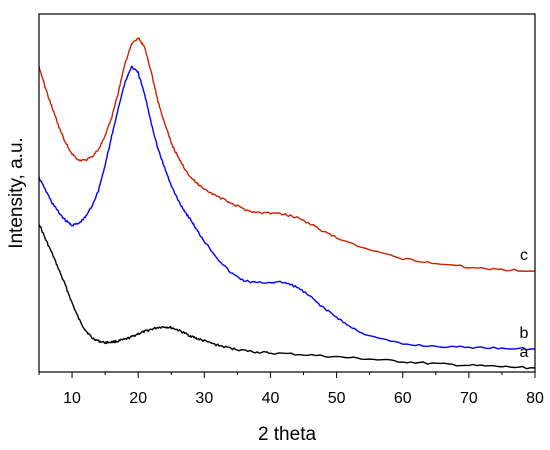  What do you see at coordinates (271, 398) in the screenshot?
I see `x-tick-label: 40` at bounding box center [271, 398].